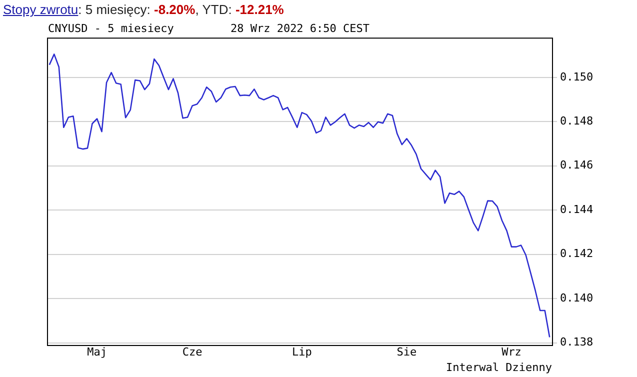 The image size is (637, 377). What do you see at coordinates (111, 28) in the screenshot?
I see `chart-subtitle: CNYUSD - 5 miesiecy` at bounding box center [111, 28].